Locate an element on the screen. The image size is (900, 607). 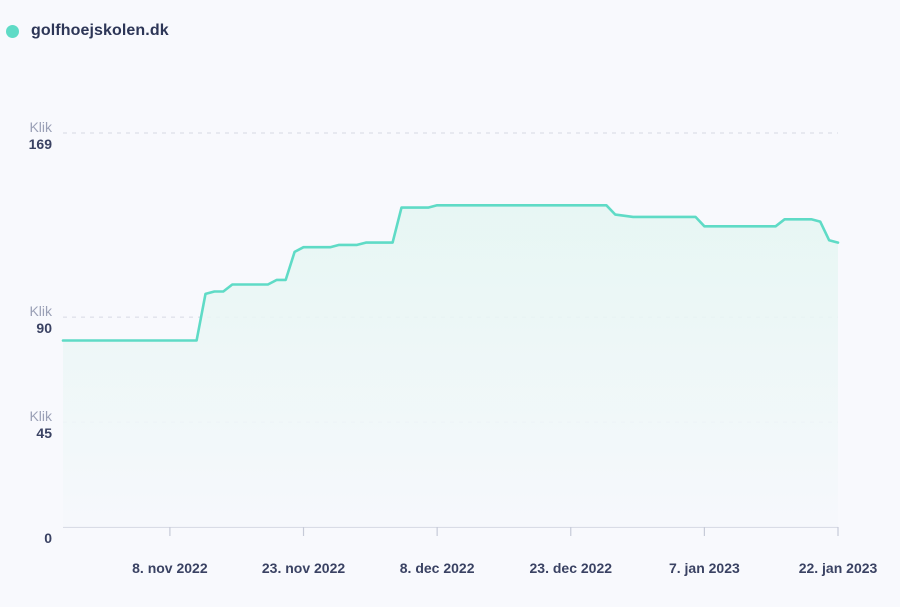
legend: golfhoejskolen.dk is located at coordinates (87, 31).